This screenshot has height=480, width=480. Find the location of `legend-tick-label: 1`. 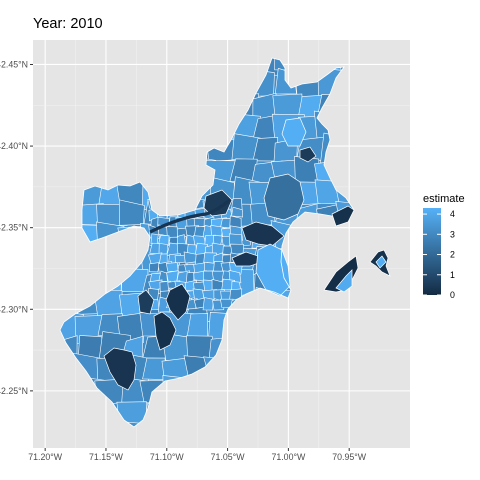

legend-tick-label: 1 is located at coordinates (452, 275).